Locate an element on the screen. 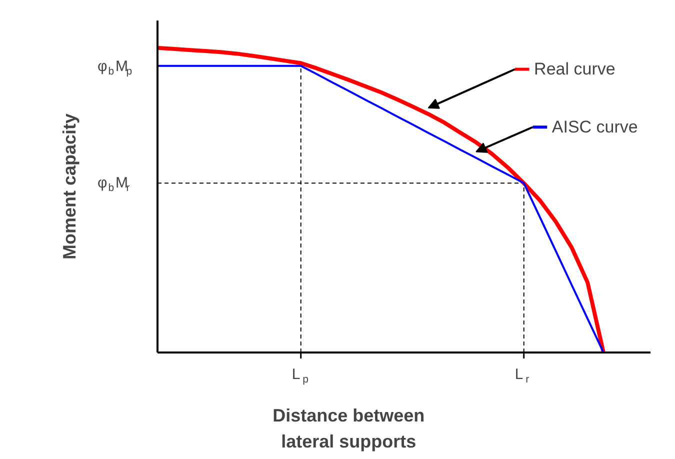 The image size is (675, 459). legend-label: AISC curve is located at coordinates (595, 127).